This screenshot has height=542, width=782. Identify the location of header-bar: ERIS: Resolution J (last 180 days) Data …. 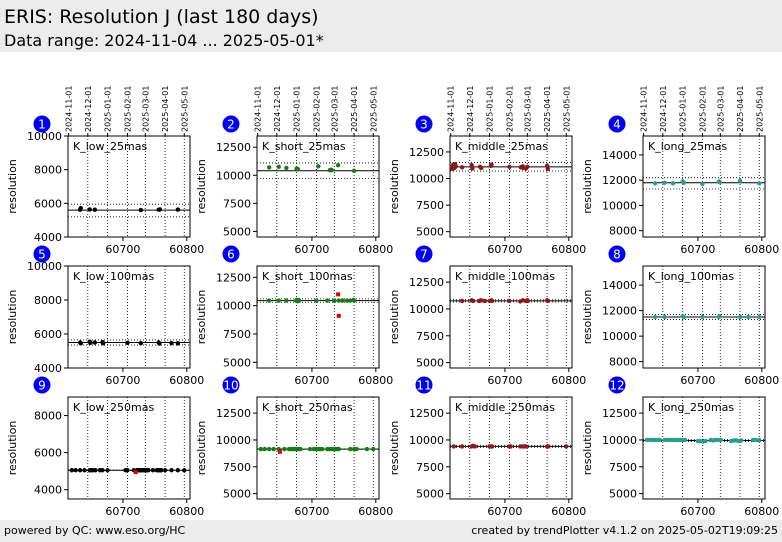
(391, 26).